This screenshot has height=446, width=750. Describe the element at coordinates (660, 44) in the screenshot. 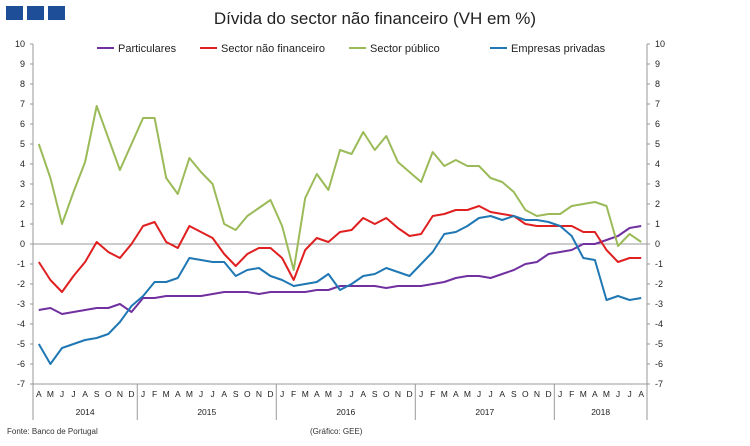

I see `y-tick-label-right: 10` at that location.